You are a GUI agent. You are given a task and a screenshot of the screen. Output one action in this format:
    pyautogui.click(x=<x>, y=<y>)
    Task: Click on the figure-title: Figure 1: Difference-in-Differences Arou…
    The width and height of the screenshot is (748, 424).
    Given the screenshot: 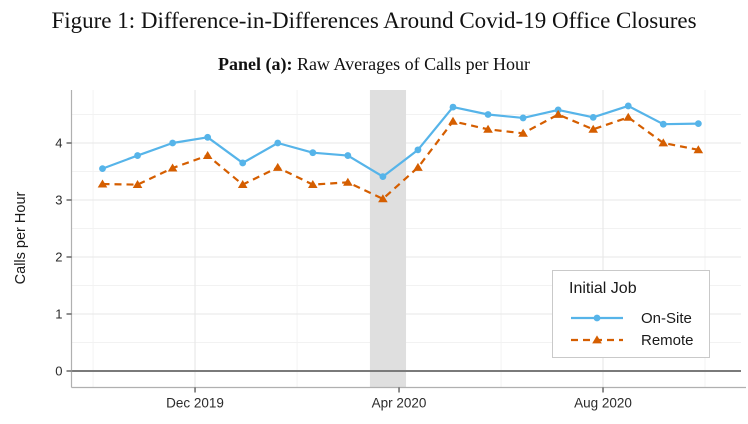 What is the action you would take?
    pyautogui.click(x=374, y=20)
    